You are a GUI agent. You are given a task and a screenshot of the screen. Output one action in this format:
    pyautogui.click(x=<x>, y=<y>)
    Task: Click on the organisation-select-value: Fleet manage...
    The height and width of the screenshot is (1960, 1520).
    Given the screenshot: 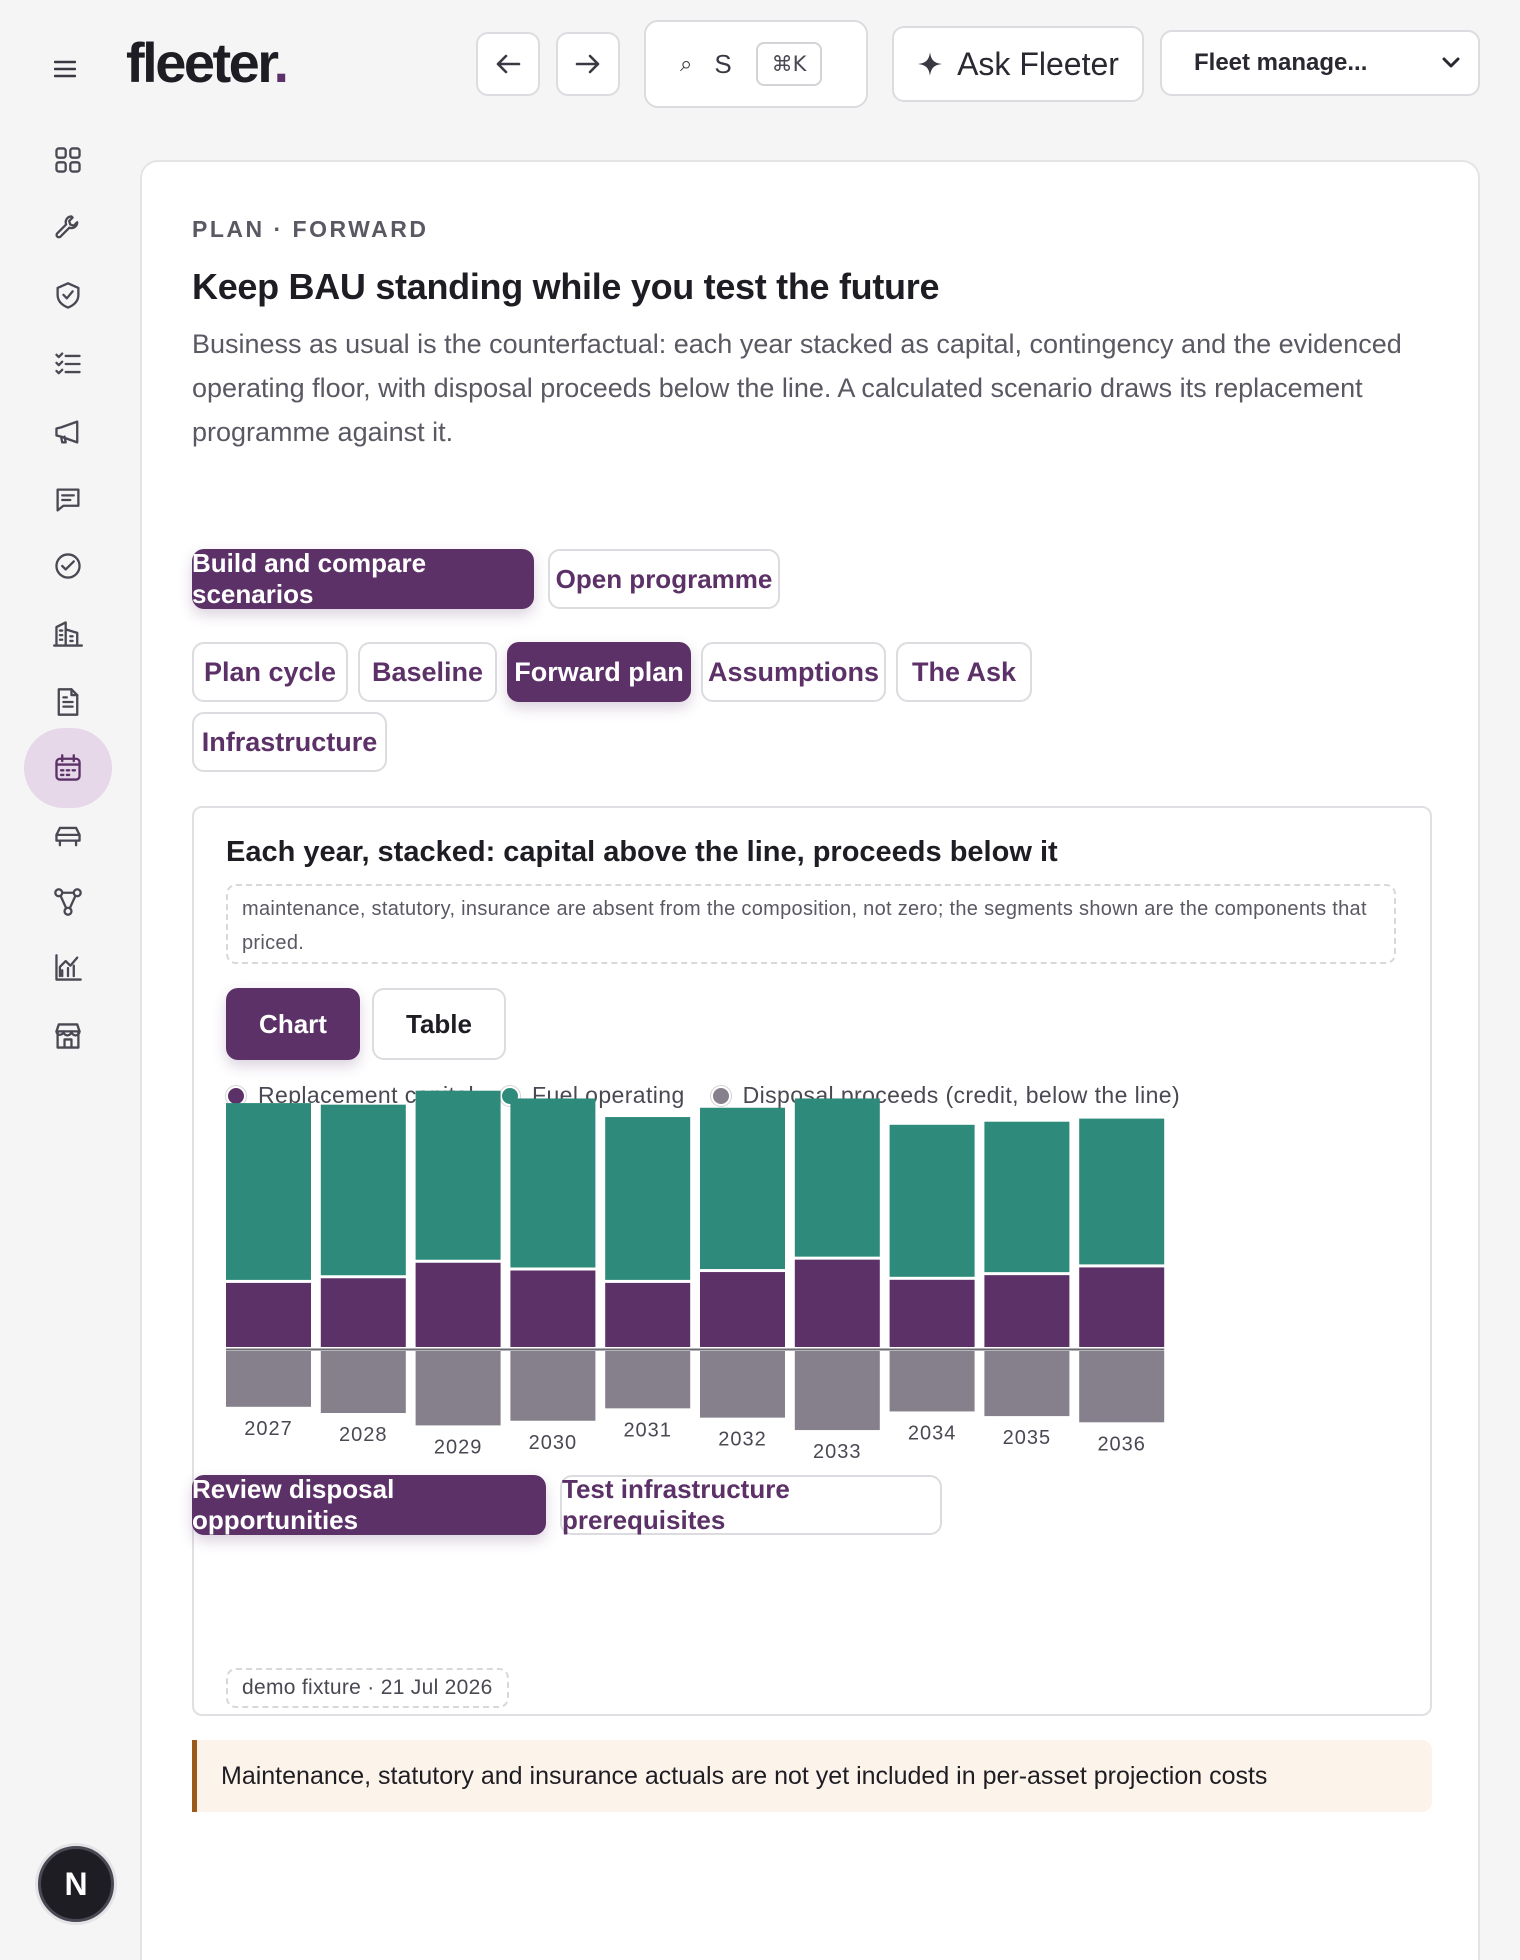 What is the action you would take?
    pyautogui.click(x=1281, y=62)
    